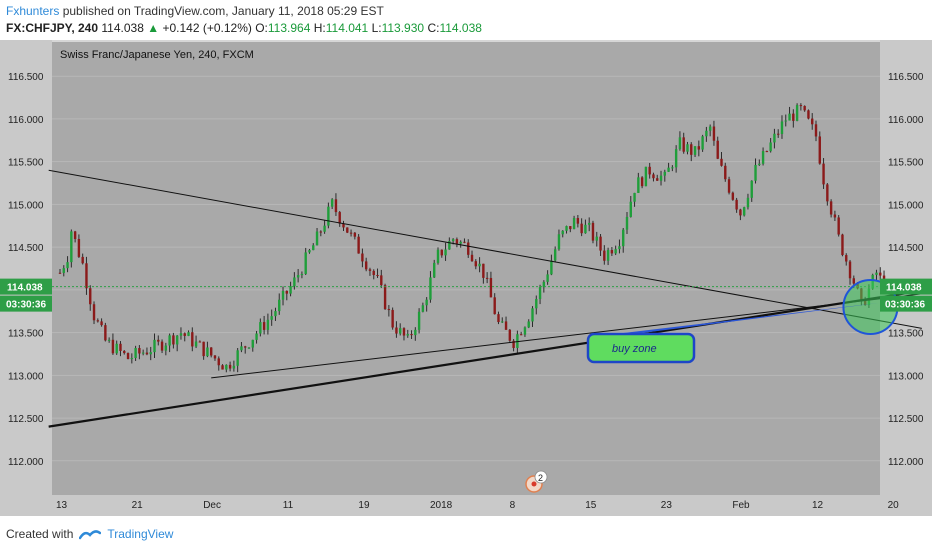  What do you see at coordinates (138, 505) in the screenshot?
I see `x-tick-label: 21` at bounding box center [138, 505].